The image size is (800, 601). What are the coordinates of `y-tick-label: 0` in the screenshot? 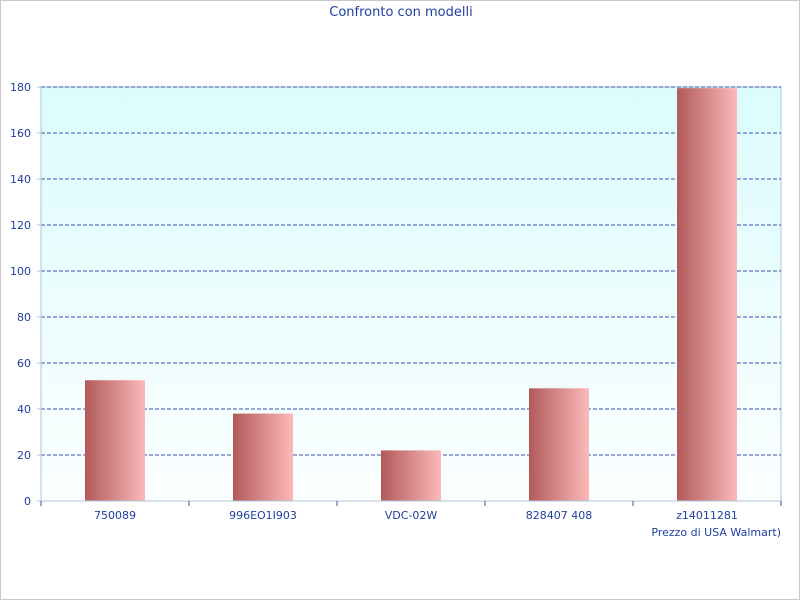 It's located at (27, 501).